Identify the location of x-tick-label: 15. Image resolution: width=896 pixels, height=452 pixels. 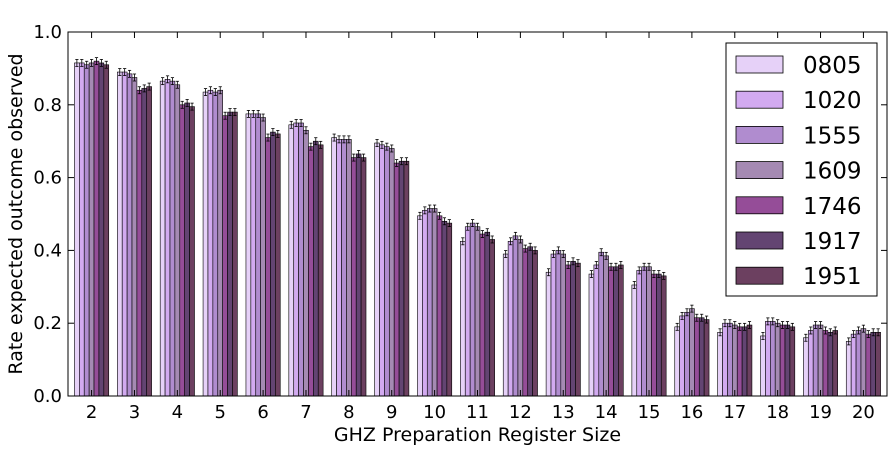
(649, 412).